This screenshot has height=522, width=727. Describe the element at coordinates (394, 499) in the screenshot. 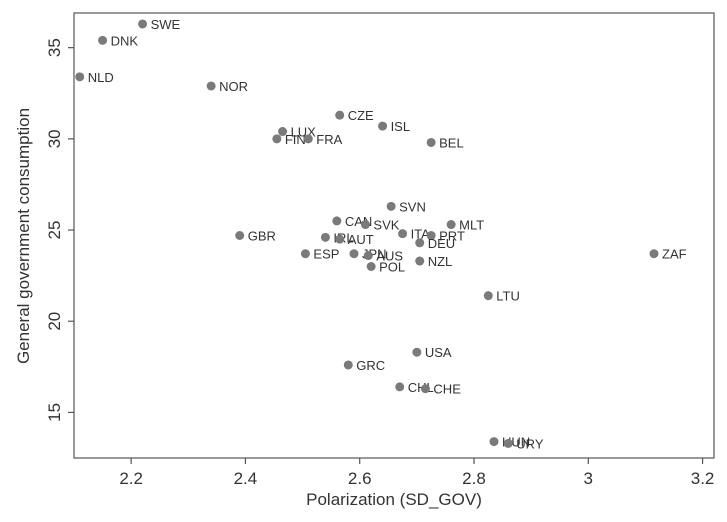

I see `x-axis-title: Polarization (SD_GOV)` at that location.